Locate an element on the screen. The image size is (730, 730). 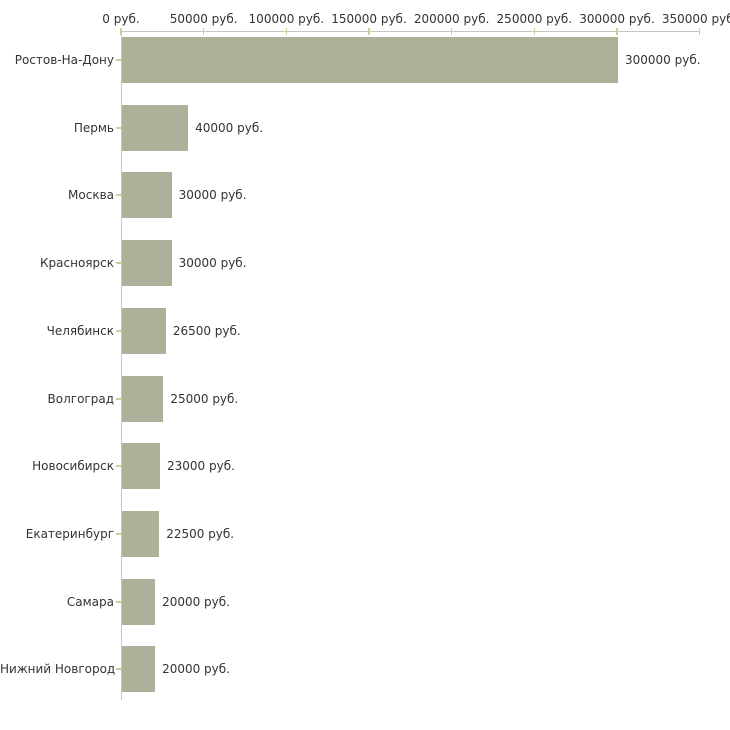
category-label: Волгоград is located at coordinates (80, 398).